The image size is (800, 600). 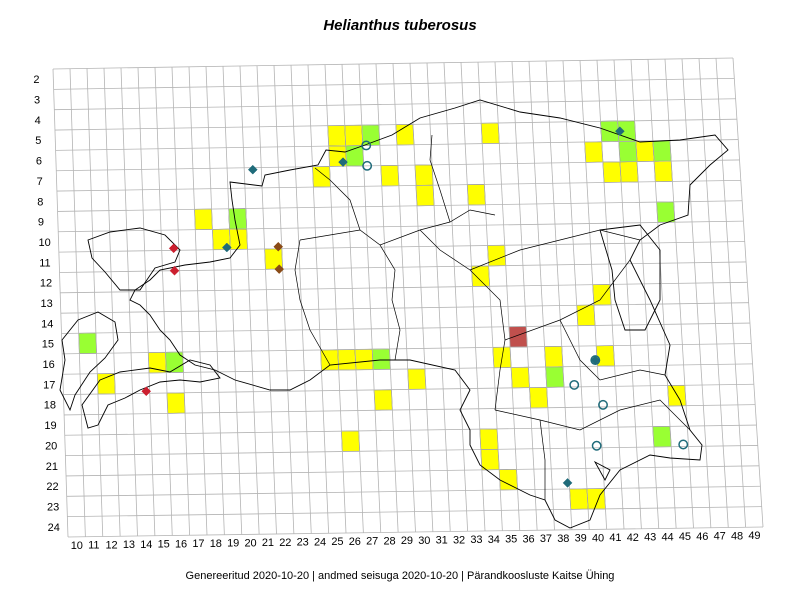 I want to click on column-label: 43, so click(x=650, y=538).